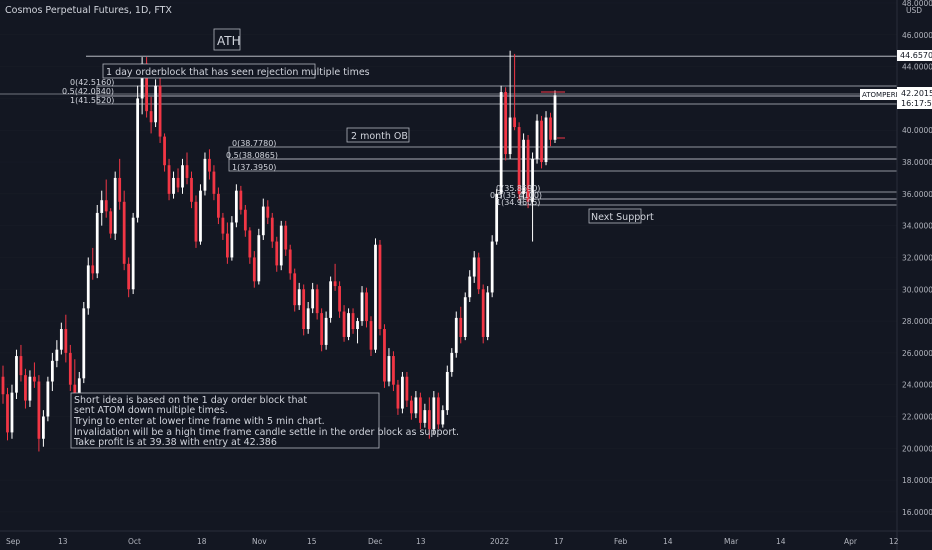  Describe the element at coordinates (88, 10) in the screenshot. I see `chart-title: Cosmos Perpetual Futures, 1D, FTX` at that location.